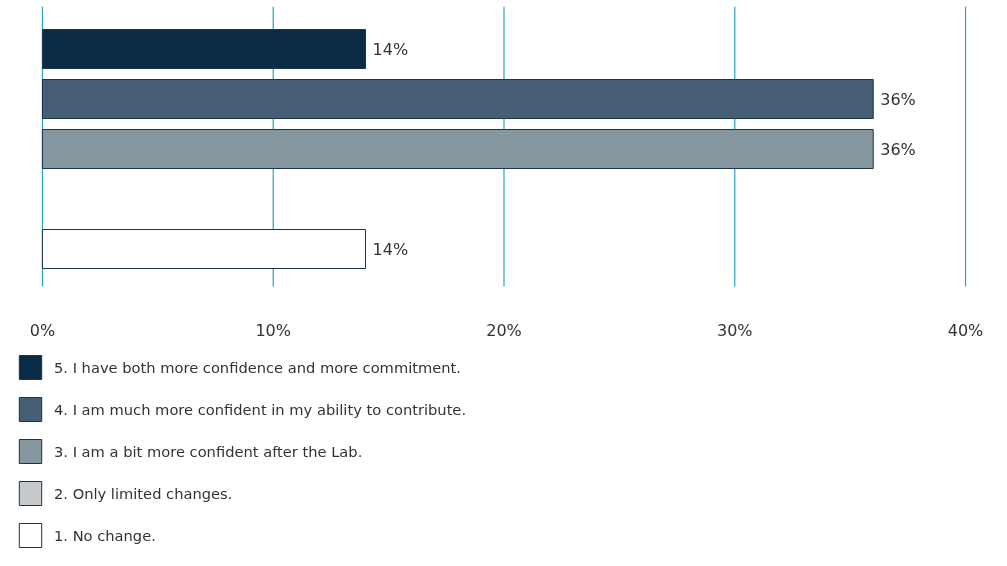 This screenshot has height=566, width=1007. What do you see at coordinates (734, 330) in the screenshot?
I see `x-tick-label: 30%` at bounding box center [734, 330].